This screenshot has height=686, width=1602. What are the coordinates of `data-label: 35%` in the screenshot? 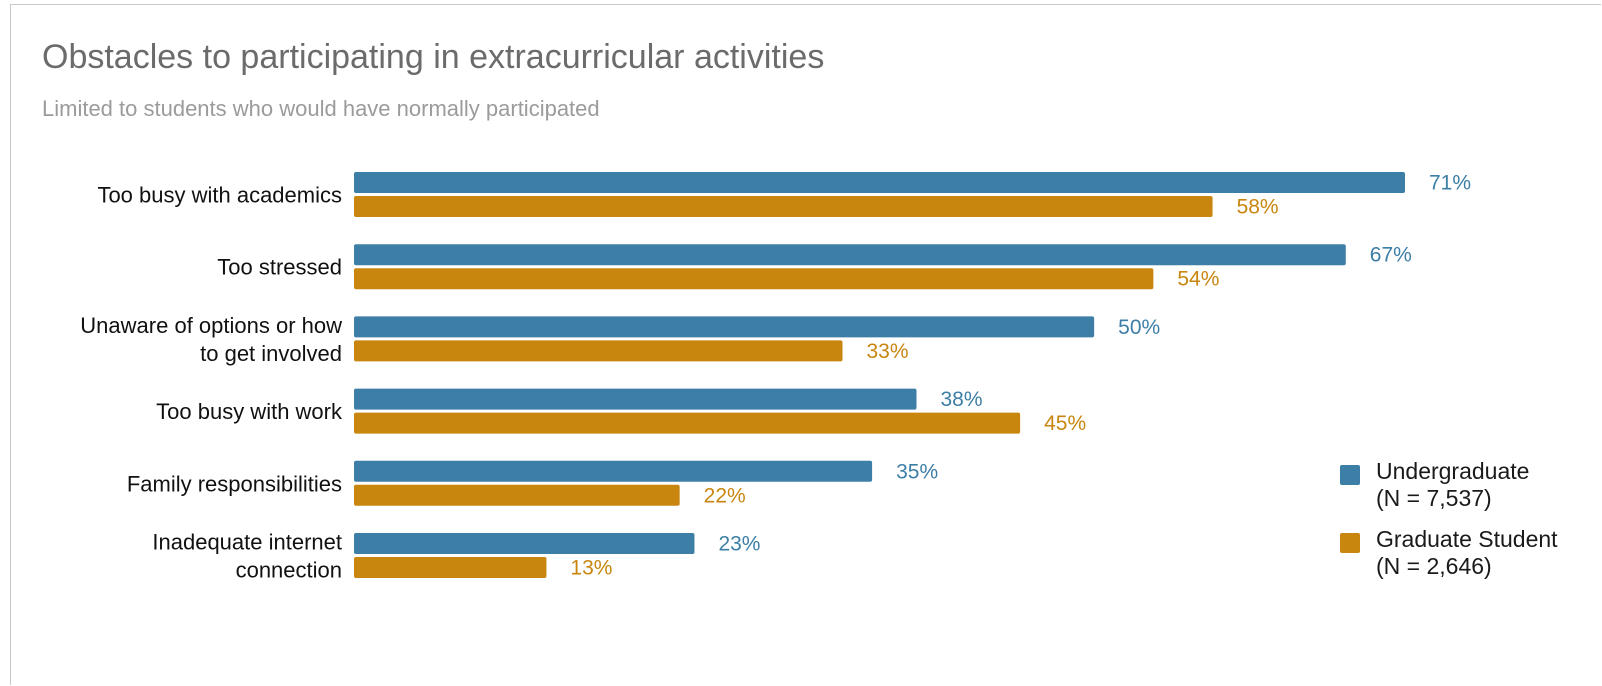 It's located at (917, 471).